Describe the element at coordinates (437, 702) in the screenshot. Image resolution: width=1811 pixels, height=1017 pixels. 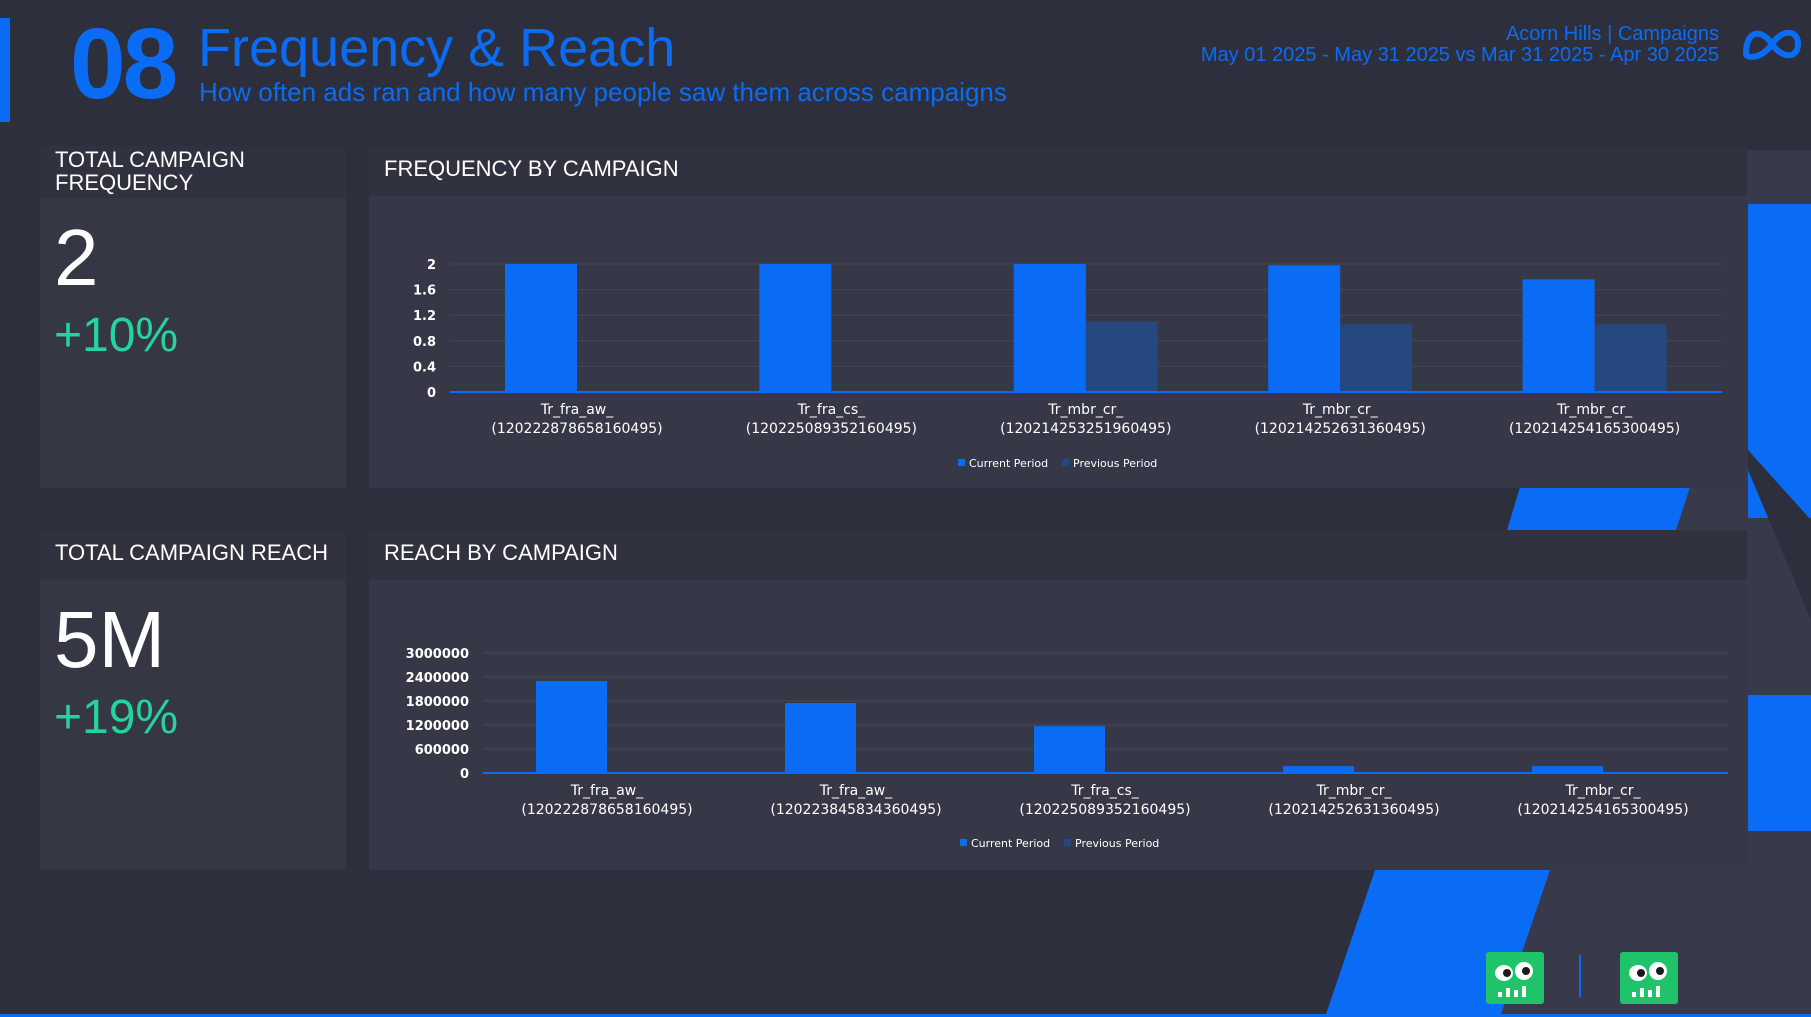
I see `y-tick-label: 1800000` at that location.